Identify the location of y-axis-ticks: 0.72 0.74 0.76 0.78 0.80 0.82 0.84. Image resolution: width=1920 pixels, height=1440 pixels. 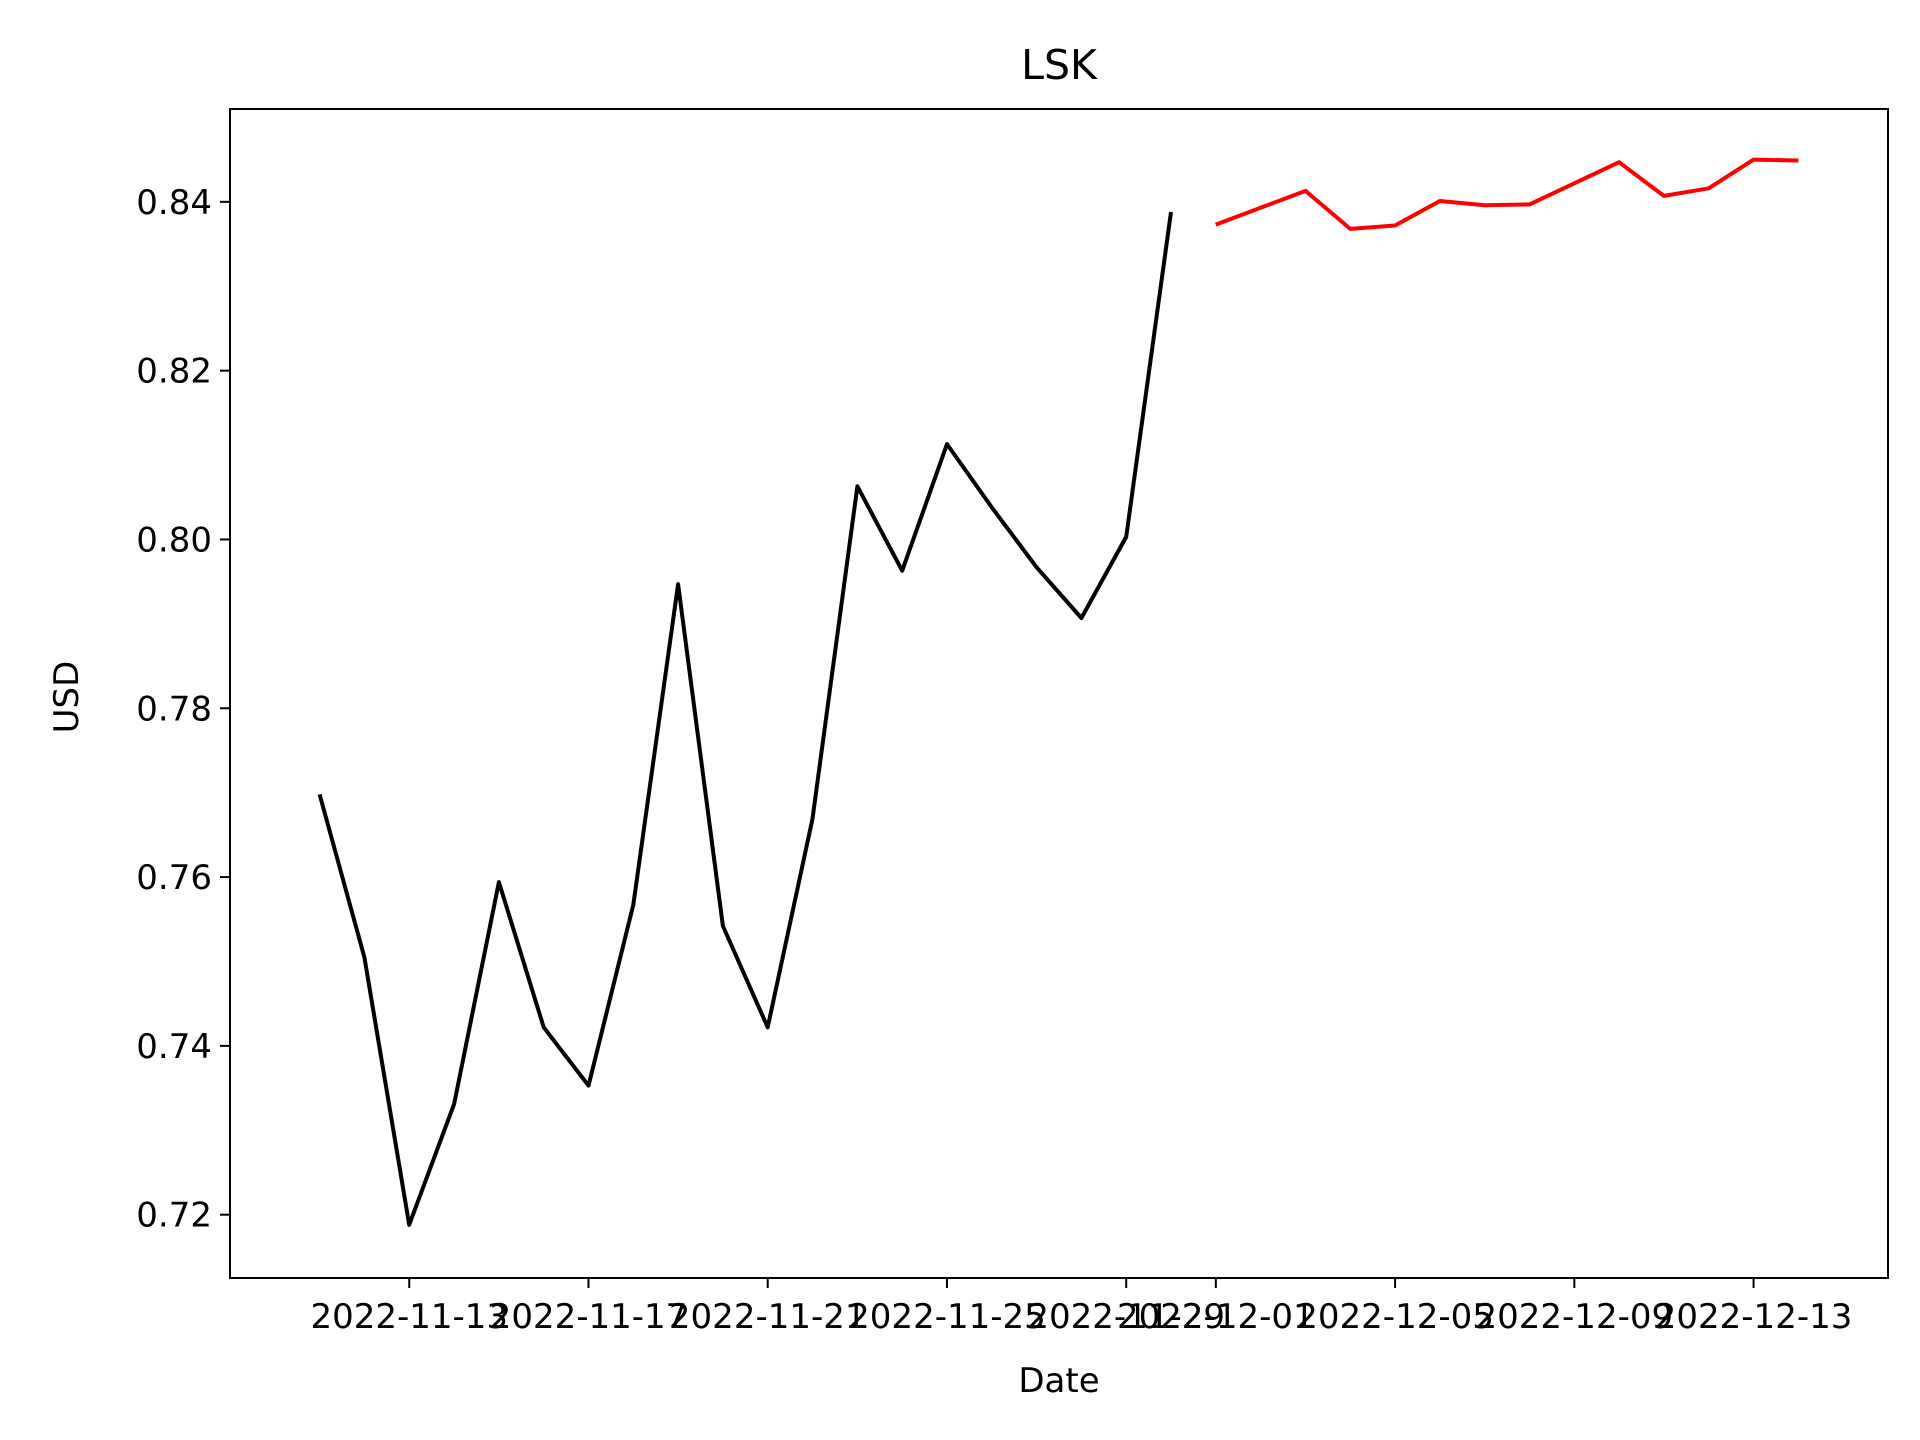
(183, 709).